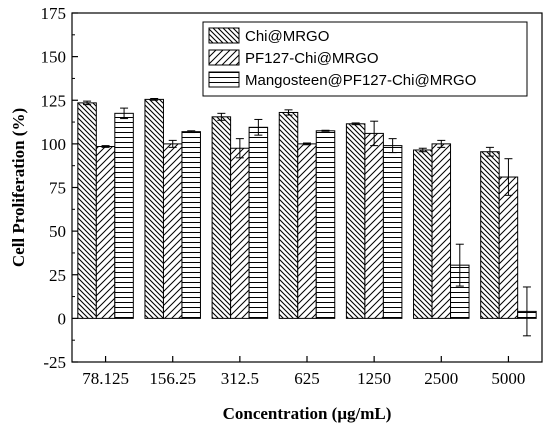 Image resolution: width=550 pixels, height=431 pixels. Describe the element at coordinates (105, 378) in the screenshot. I see `x-tick-label-78-125: 78.125` at that location.